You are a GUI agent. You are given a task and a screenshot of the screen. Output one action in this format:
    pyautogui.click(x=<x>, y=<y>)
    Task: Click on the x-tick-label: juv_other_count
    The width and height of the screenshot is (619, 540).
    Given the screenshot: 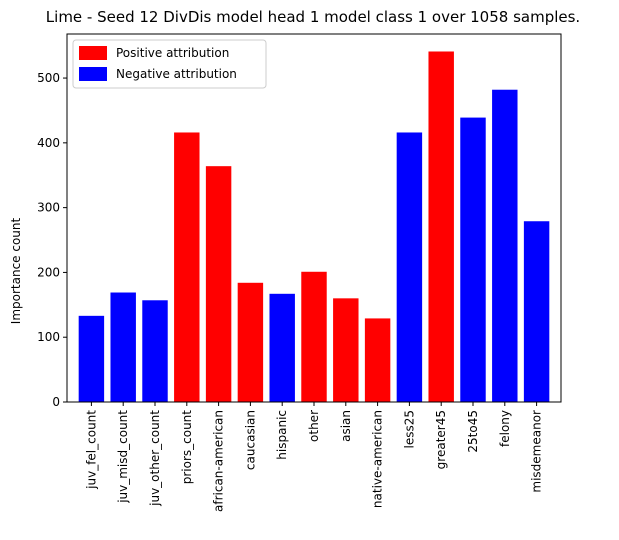 What is the action you would take?
    pyautogui.click(x=155, y=458)
    